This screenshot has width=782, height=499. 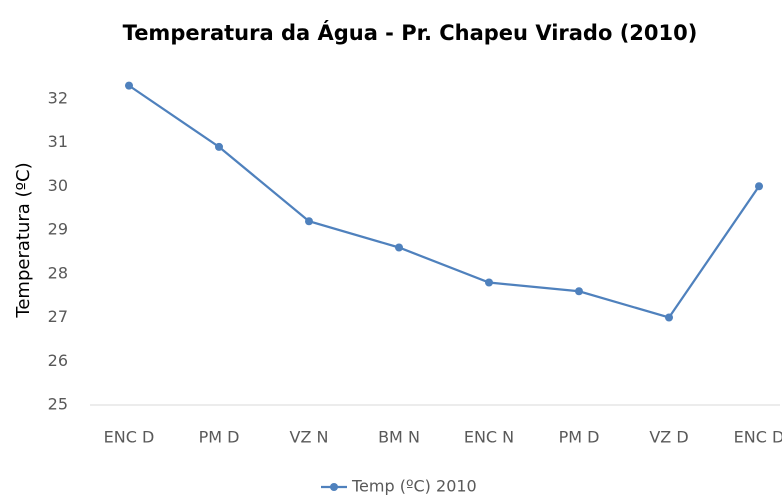 What do you see at coordinates (309, 437) in the screenshot?
I see `x-tick-label: VZ N` at bounding box center [309, 437].